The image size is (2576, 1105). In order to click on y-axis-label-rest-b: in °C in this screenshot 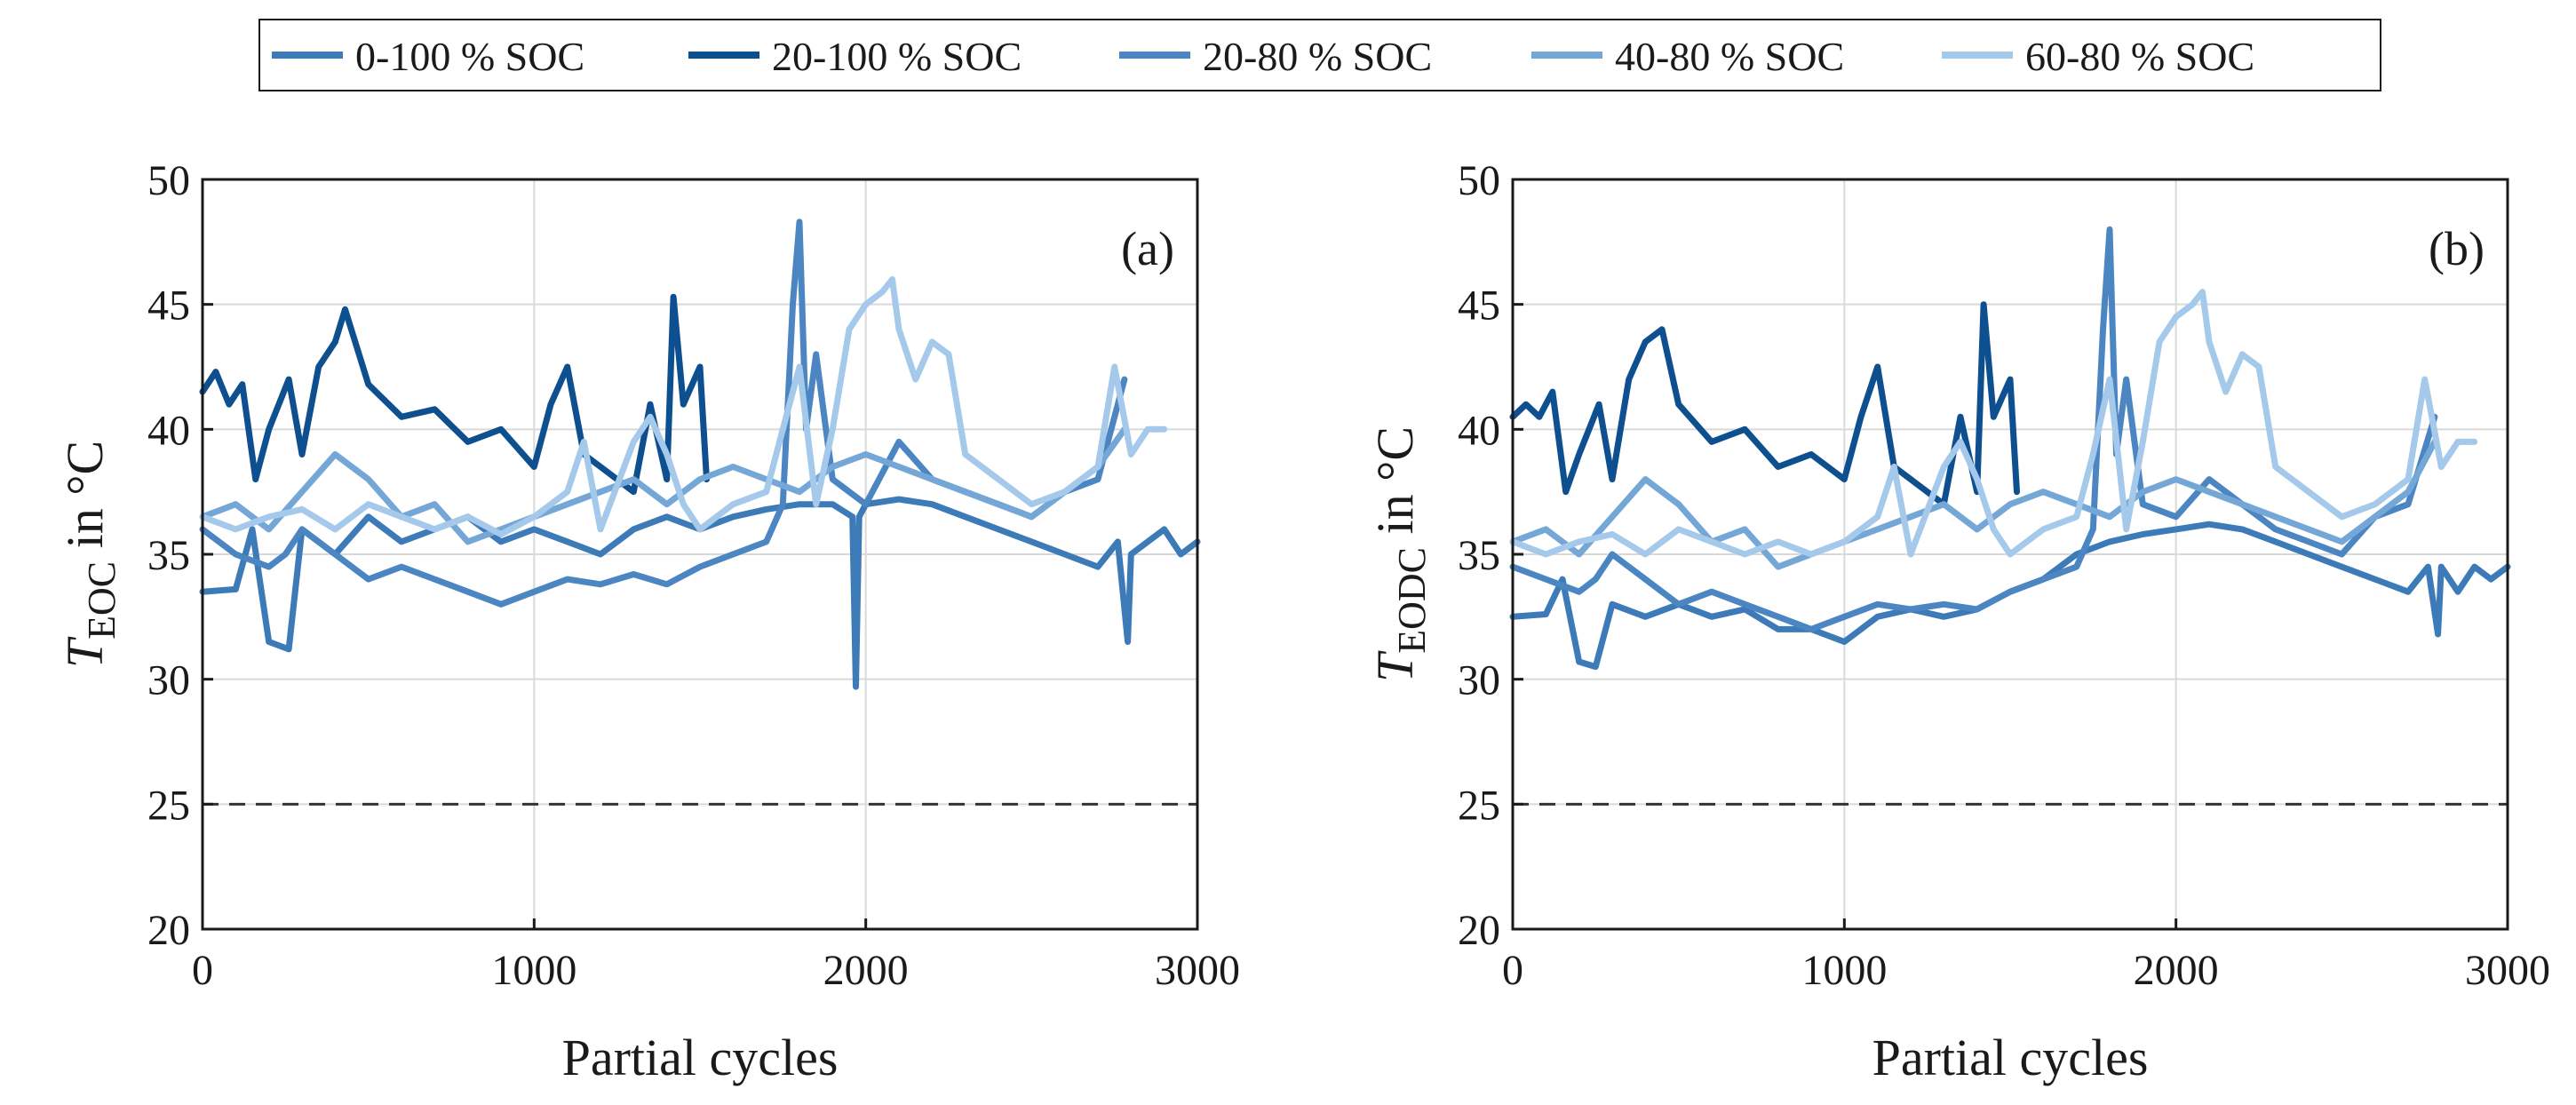, I will do `click(1395, 486)`.